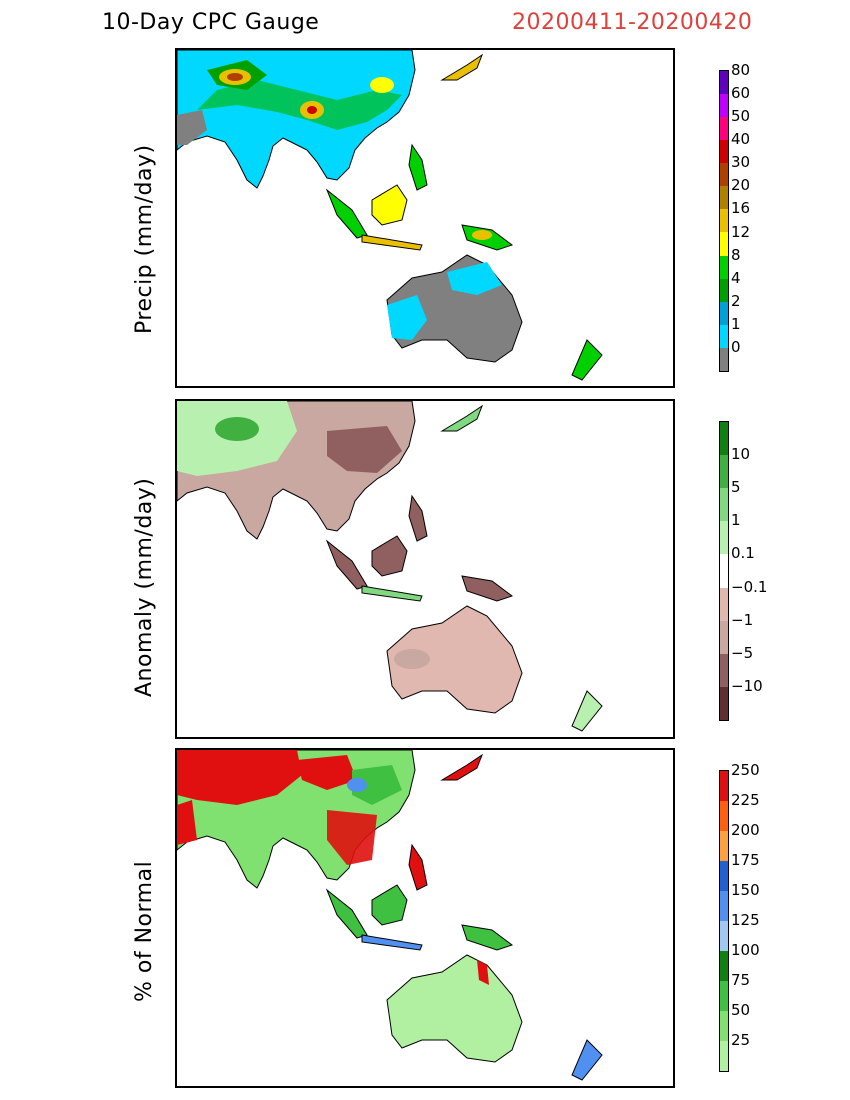  I want to click on colorbar-tick-label: 10, so click(741, 454).